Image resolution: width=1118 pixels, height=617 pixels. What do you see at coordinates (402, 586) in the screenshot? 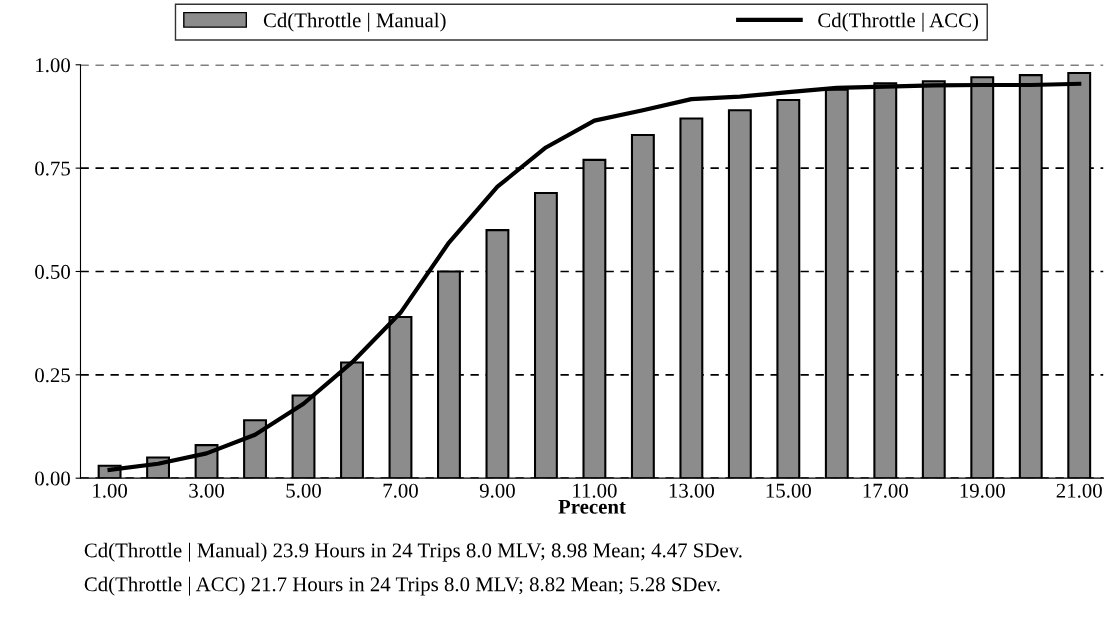
I see `text: Cd(Throttle | ACC) 21.7 Hours in 24 Trips 8.0 MLV; 8.82 Mean; 5.28 SDev.` at bounding box center [402, 586].